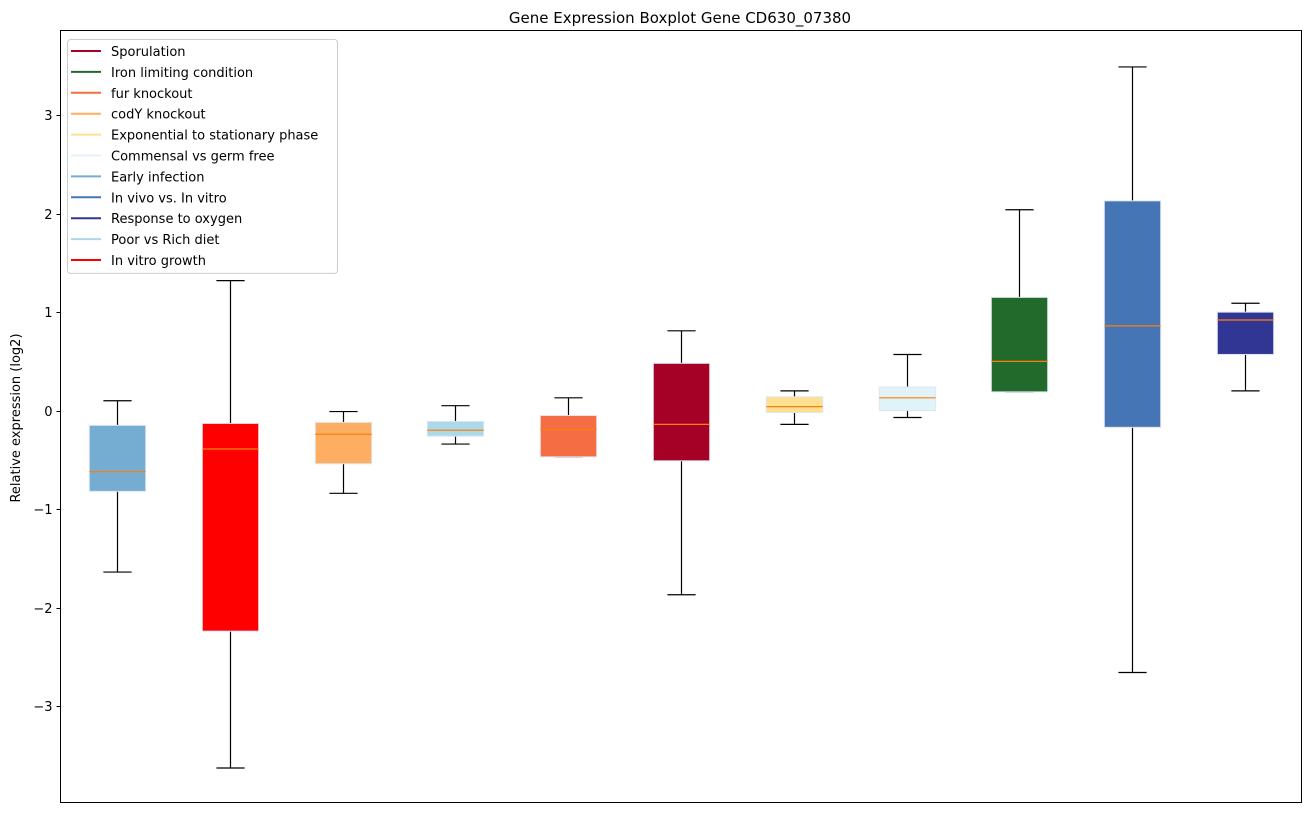  Describe the element at coordinates (165, 240) in the screenshot. I see `legend-label: Poor vs Rich diet` at that location.